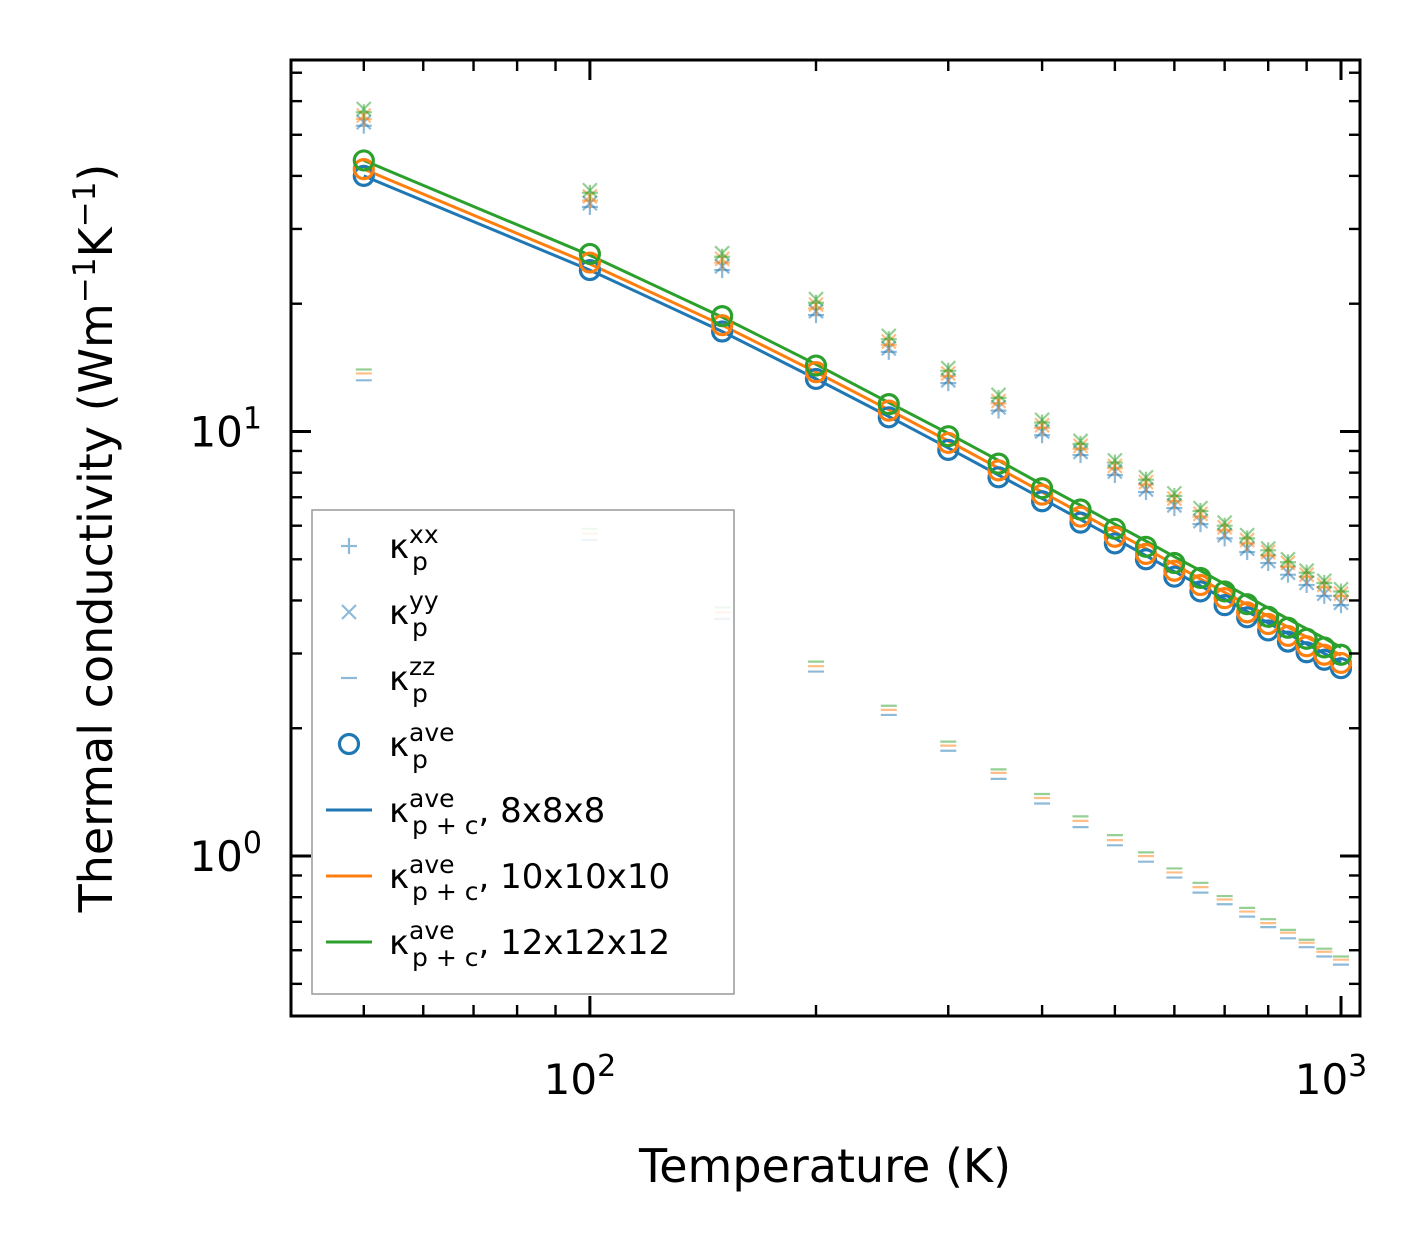 The image size is (1421, 1254). What do you see at coordinates (580, 1076) in the screenshot?
I see `x-tick-label: 102` at bounding box center [580, 1076].